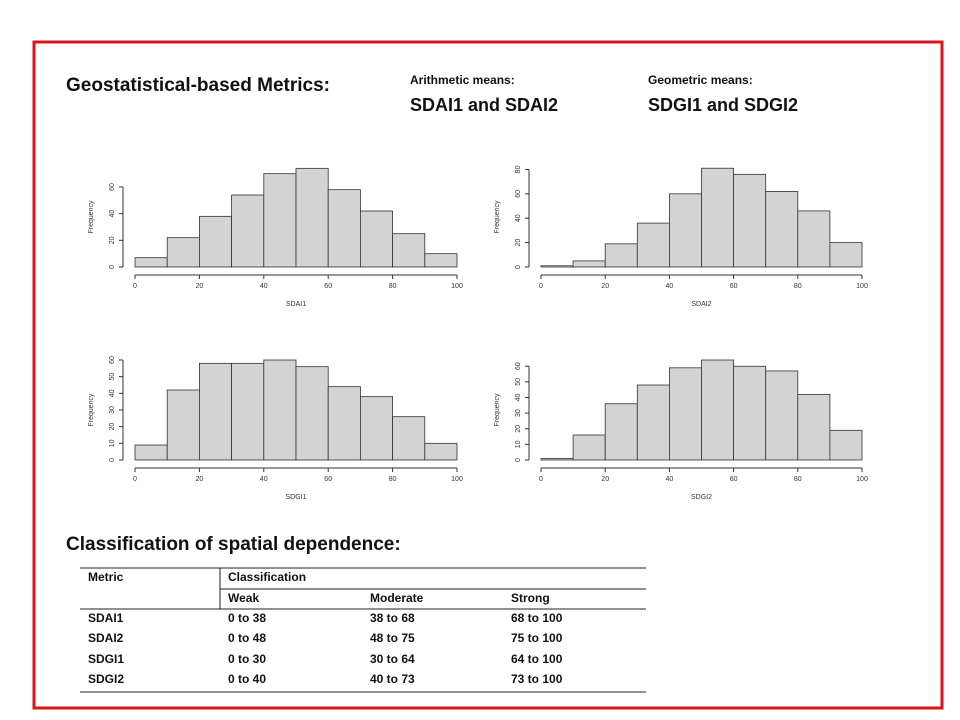 The width and height of the screenshot is (960, 720). I want to click on table-cell: 68 to 100, so click(537, 618).